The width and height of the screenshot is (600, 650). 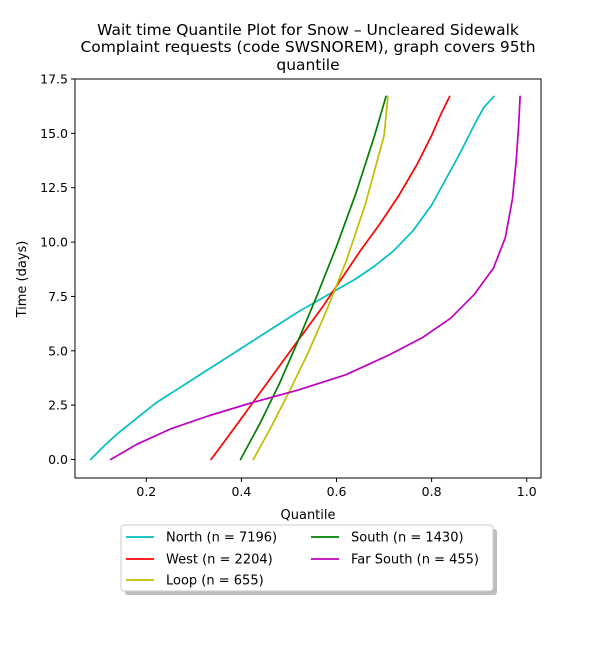 What do you see at coordinates (527, 491) in the screenshot?
I see `x-tick-label: 1.0` at bounding box center [527, 491].